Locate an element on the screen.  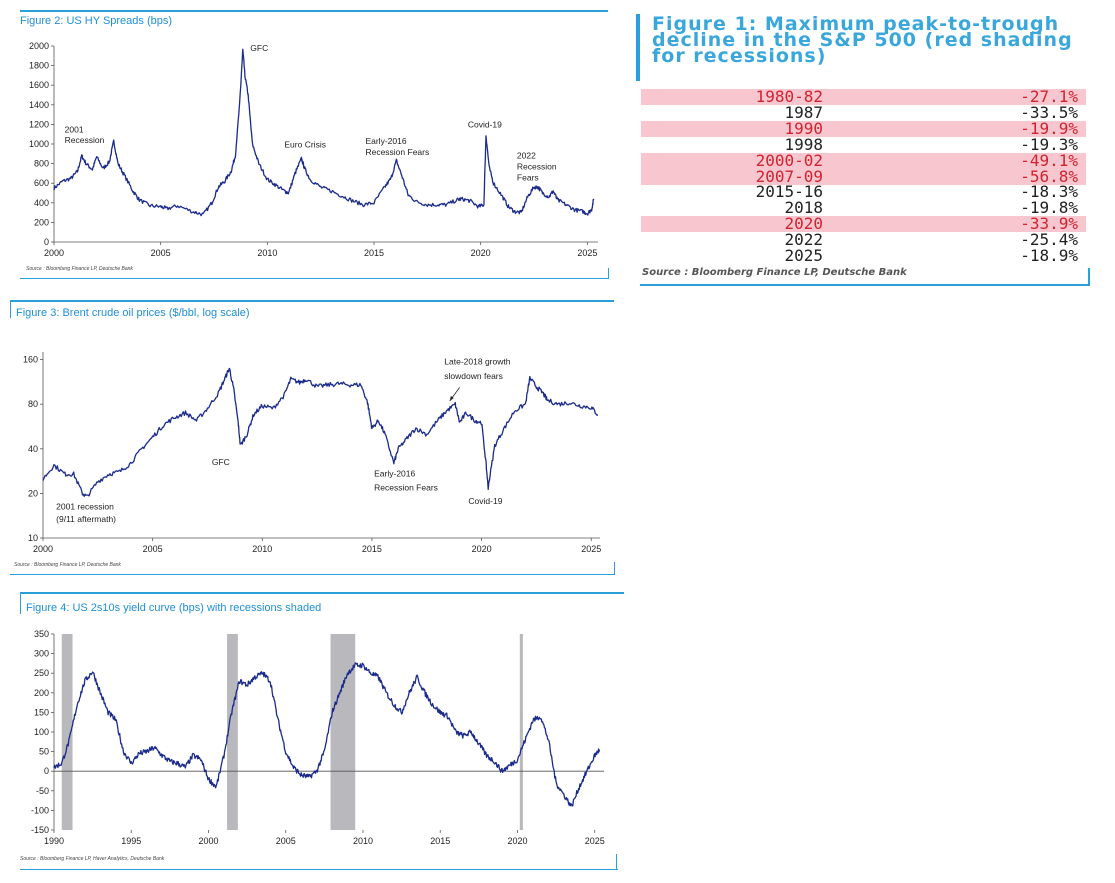
figure3-annotation: Late-2018 growth is located at coordinates (477, 362).